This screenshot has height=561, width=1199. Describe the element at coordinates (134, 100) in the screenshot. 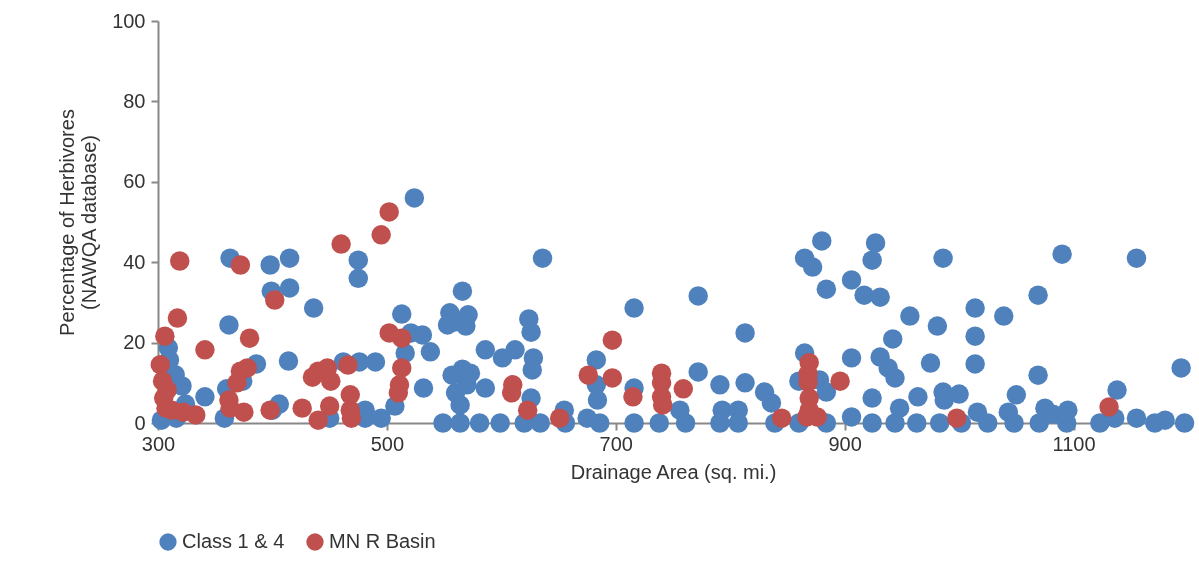

I see `y-tick-label: 80` at that location.